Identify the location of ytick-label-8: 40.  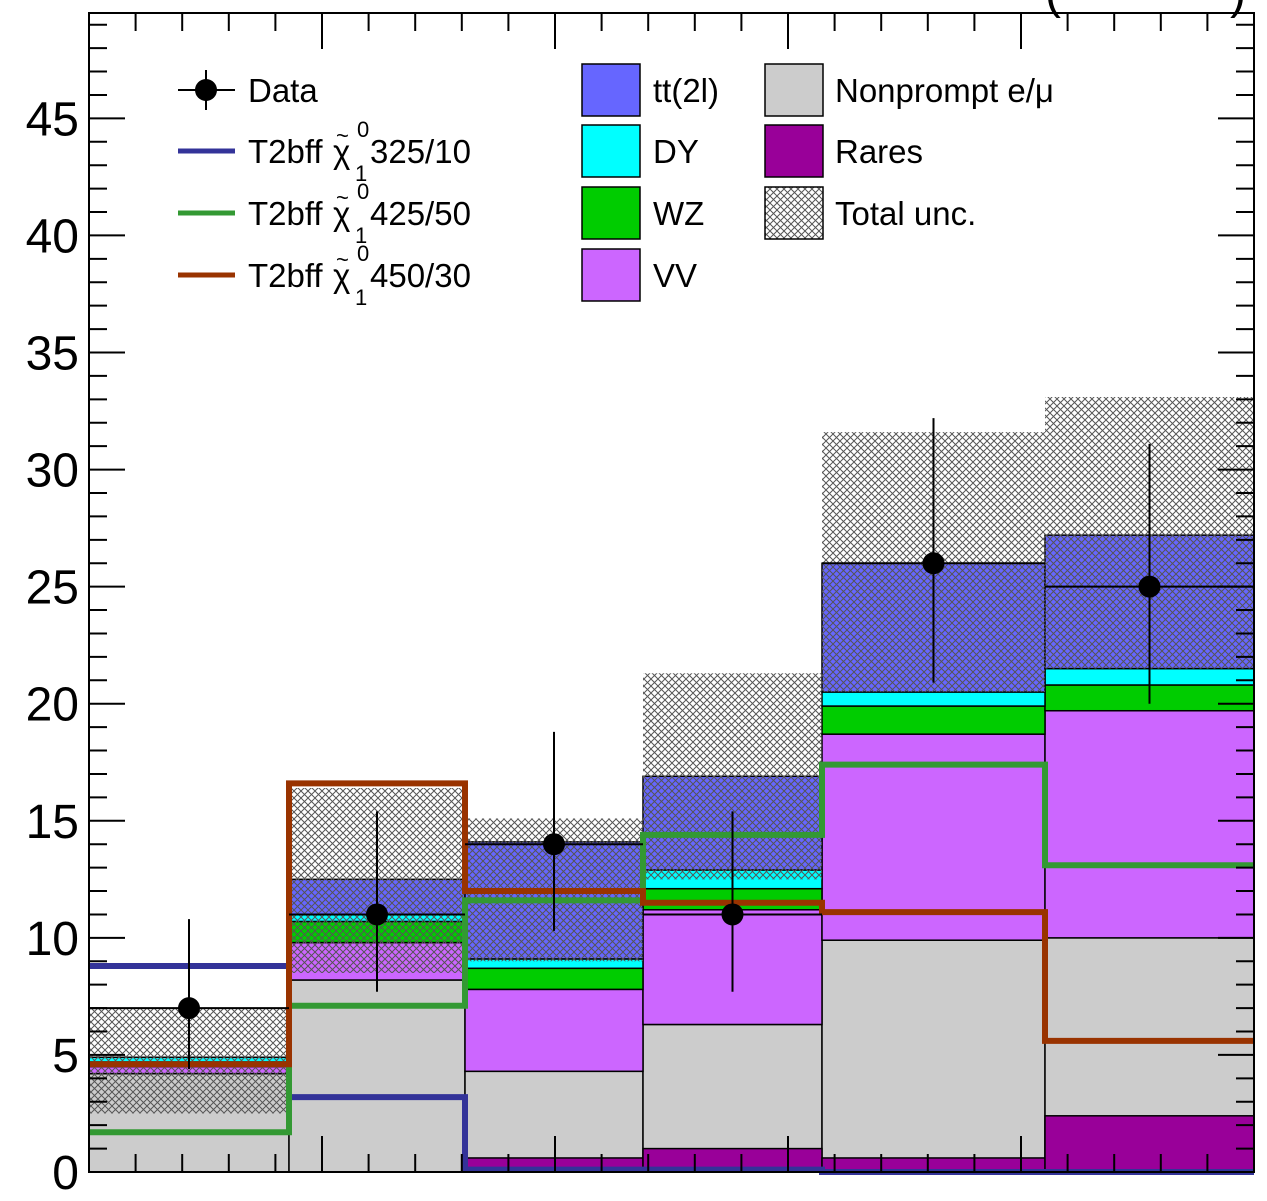
(52, 236).